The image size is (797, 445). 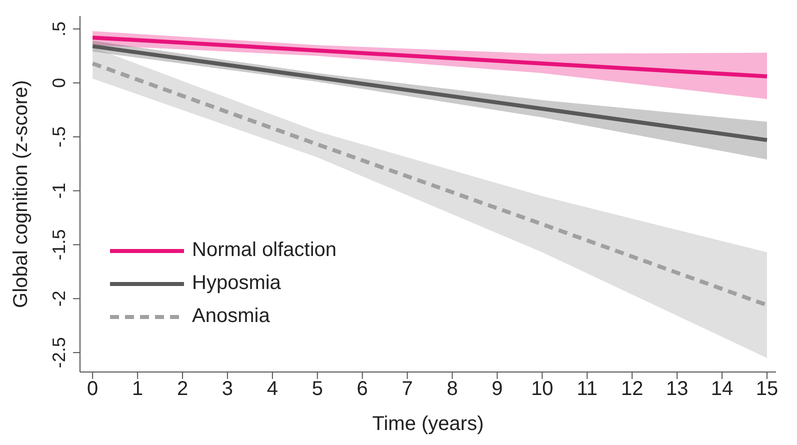 I want to click on x-tick-label: 7, so click(x=407, y=389).